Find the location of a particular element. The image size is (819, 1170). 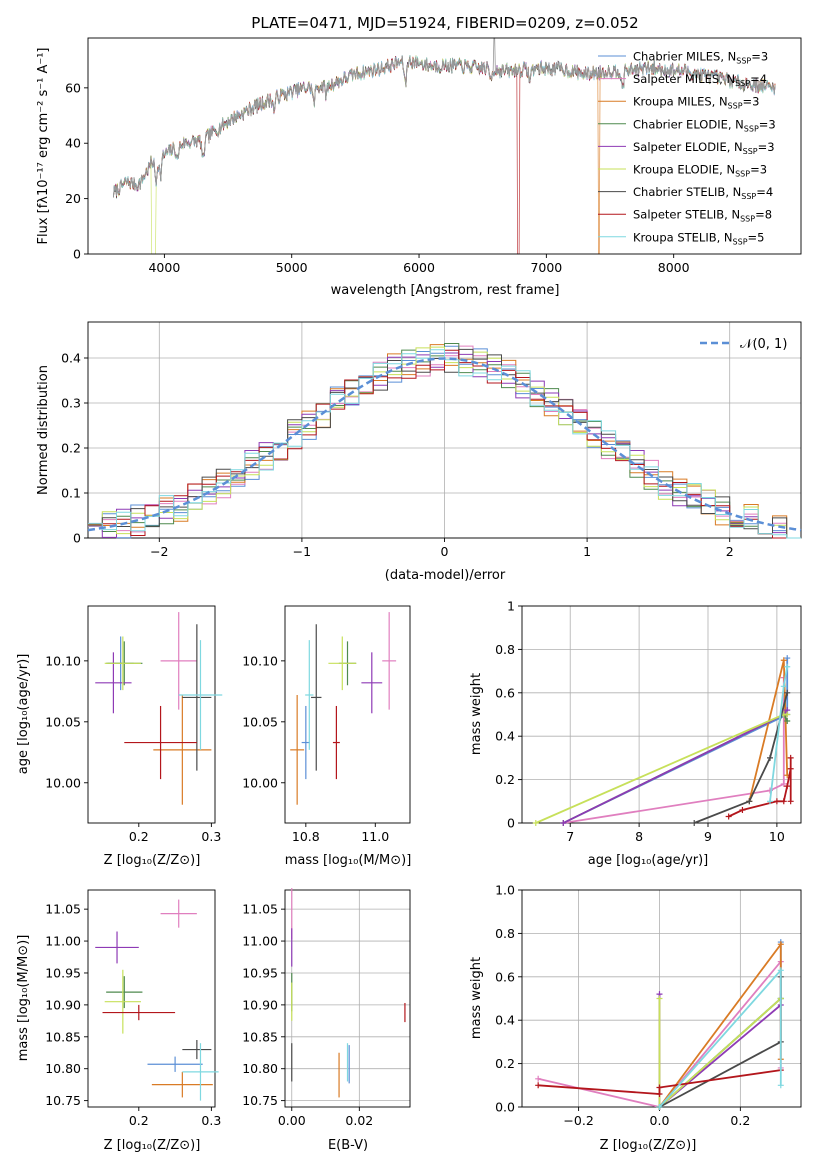

x-tick-label: 6000 is located at coordinates (419, 267).